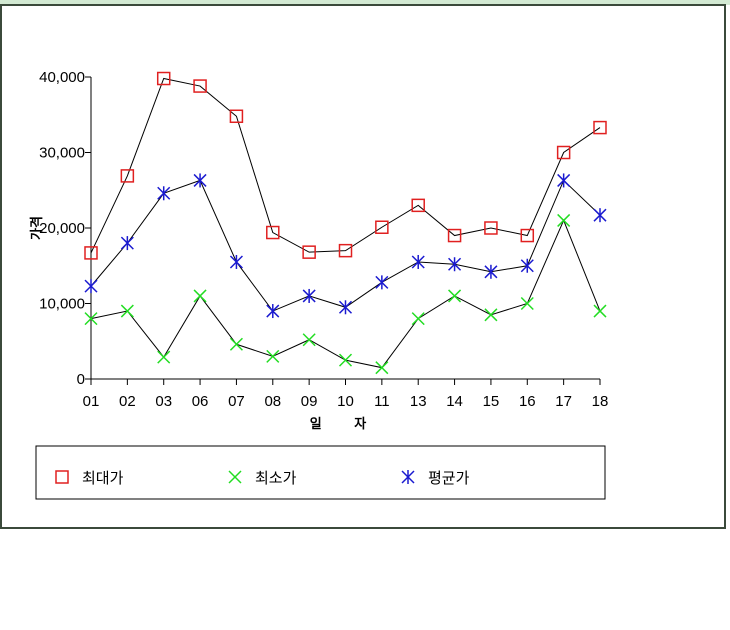 The width and height of the screenshot is (730, 630). What do you see at coordinates (163, 401) in the screenshot?
I see `x-tick-label: 03` at bounding box center [163, 401].